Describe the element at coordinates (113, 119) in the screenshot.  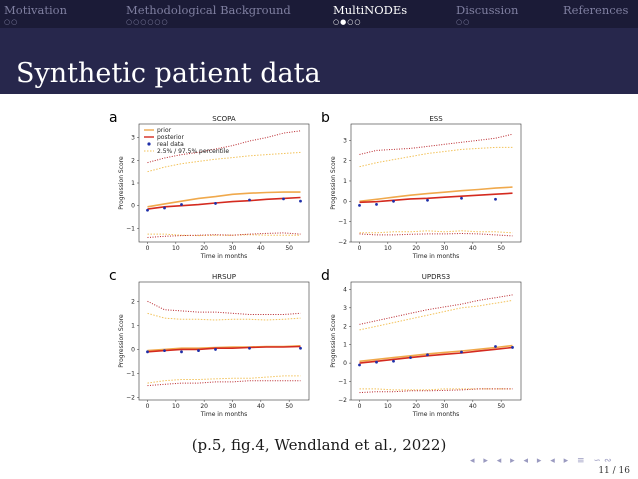
I see `panel-letter: a` at that location.